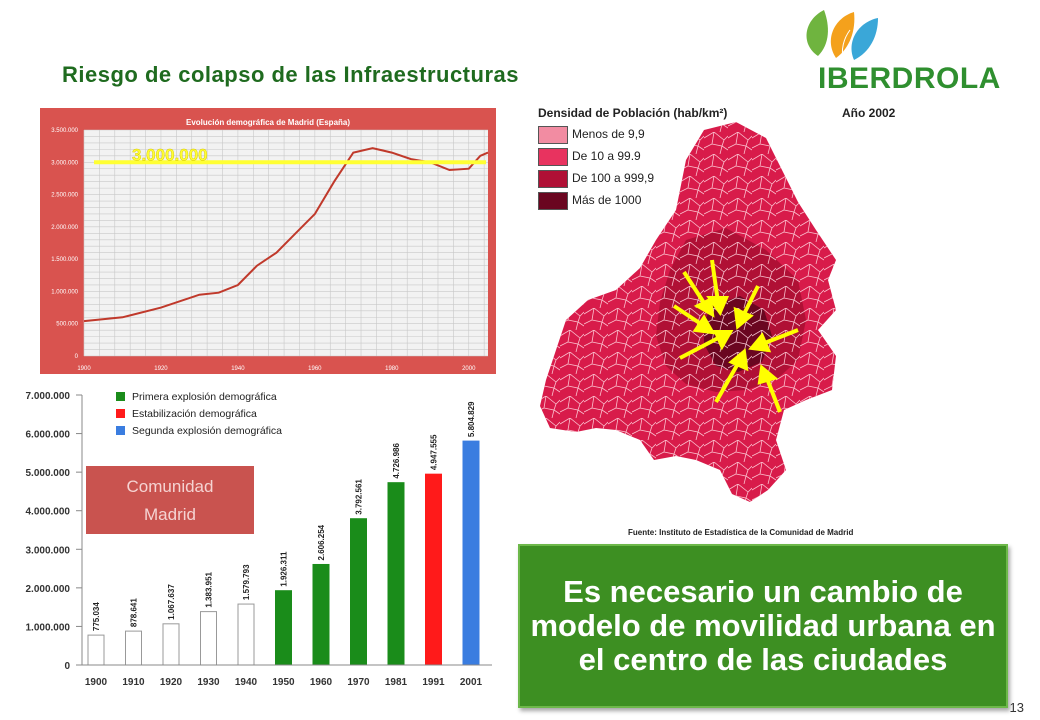 The image size is (1040, 720). Describe the element at coordinates (209, 589) in the screenshot. I see `bar-value-label: 1.383.951` at that location.